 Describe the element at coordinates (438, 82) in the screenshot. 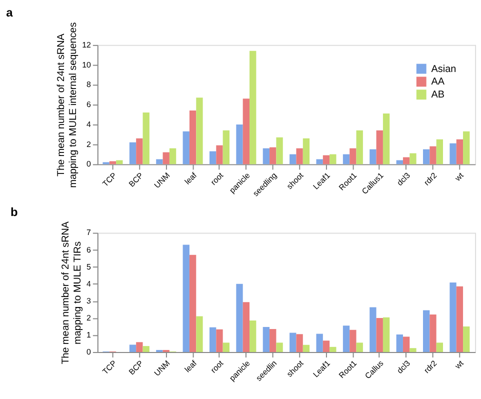

I see `legend-label: AA` at that location.